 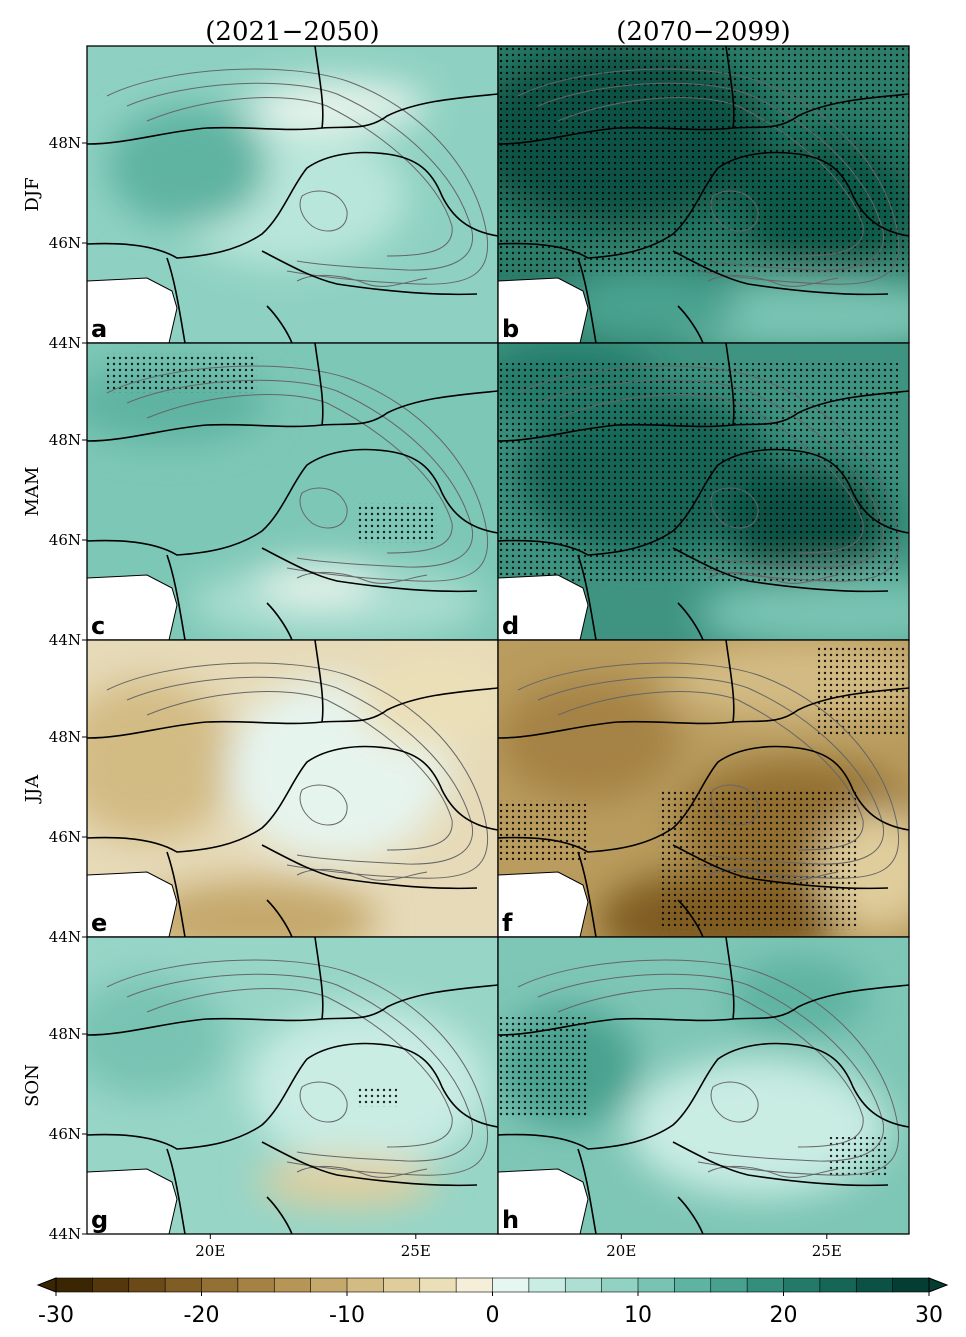 What do you see at coordinates (202, 1315) in the screenshot?
I see `colorbar-tick-label: -20` at bounding box center [202, 1315].